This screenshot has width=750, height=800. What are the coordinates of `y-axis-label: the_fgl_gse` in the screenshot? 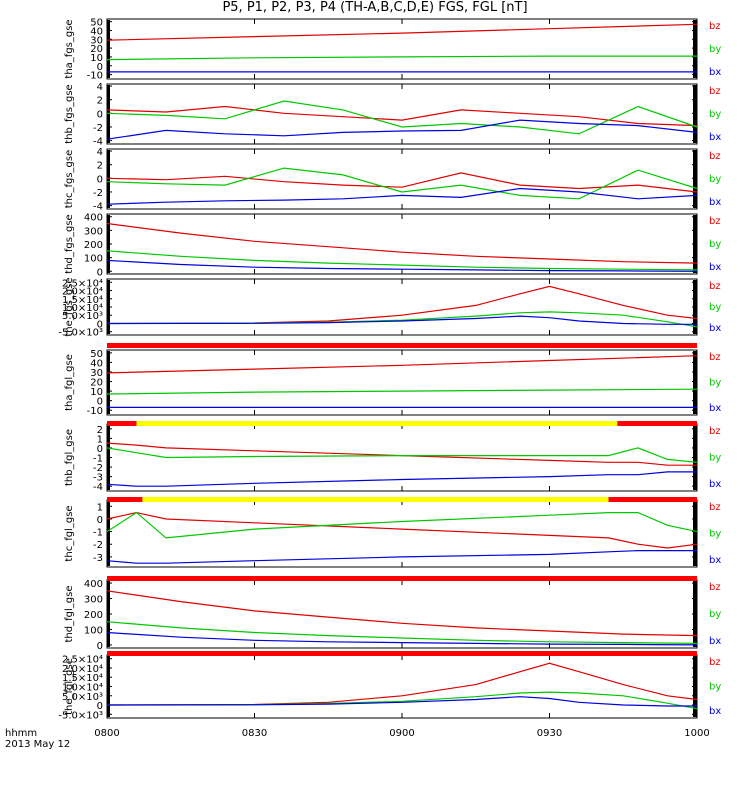 It's located at (69, 686).